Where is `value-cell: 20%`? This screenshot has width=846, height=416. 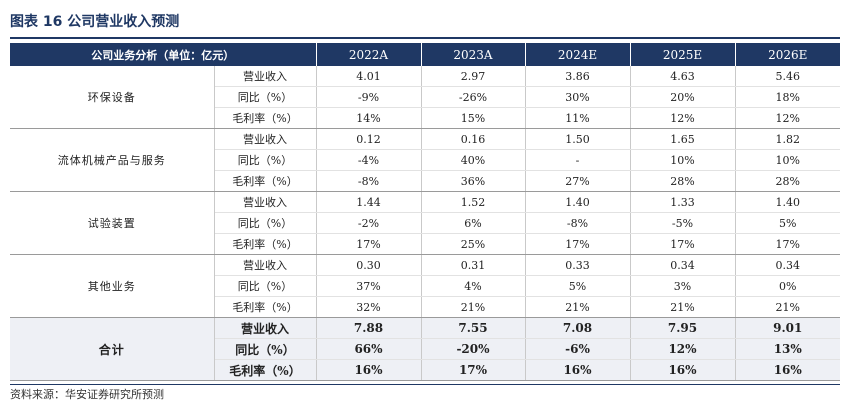
value-cell: 20% is located at coordinates (683, 97).